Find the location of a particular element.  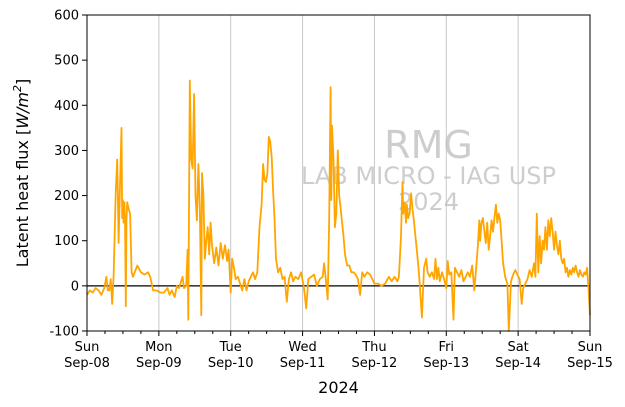

y-tick-label: 400 is located at coordinates (66, 106).